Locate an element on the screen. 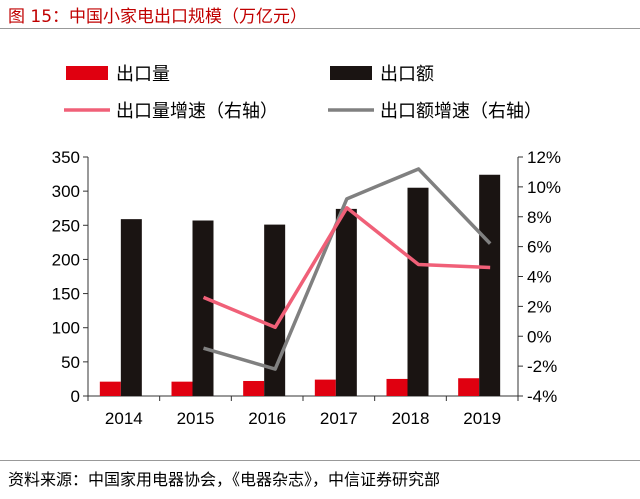  right-tick-label: 2% is located at coordinates (539, 306).